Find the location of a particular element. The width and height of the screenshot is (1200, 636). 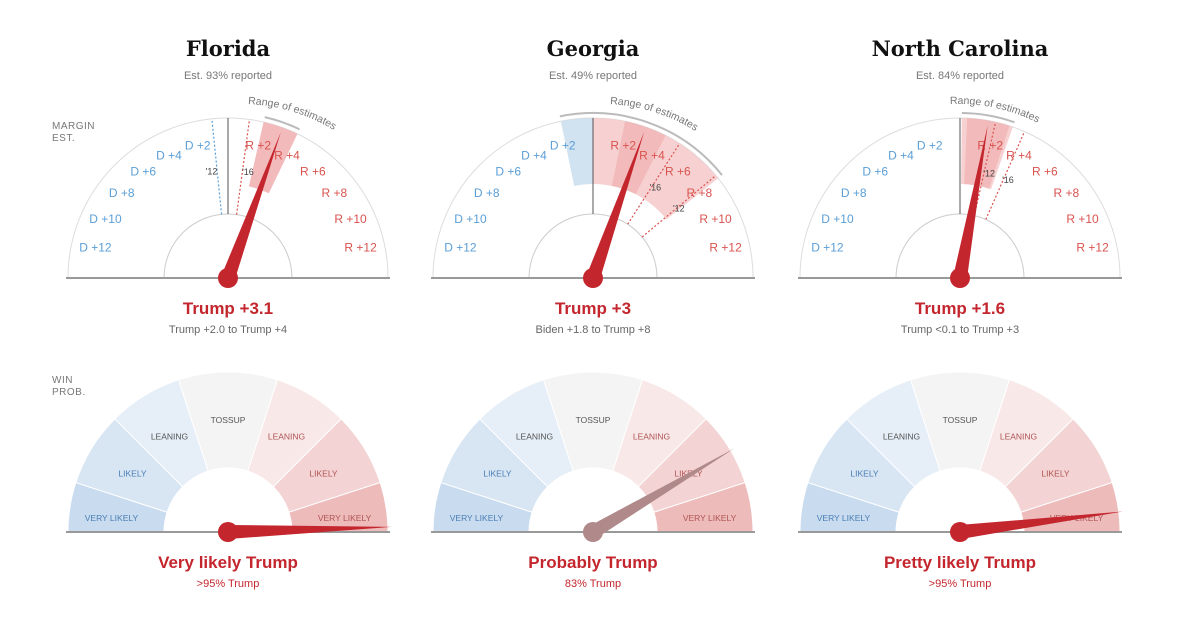

margin-range-text: Trump +2.0 to Trump +4 is located at coordinates (228, 330).